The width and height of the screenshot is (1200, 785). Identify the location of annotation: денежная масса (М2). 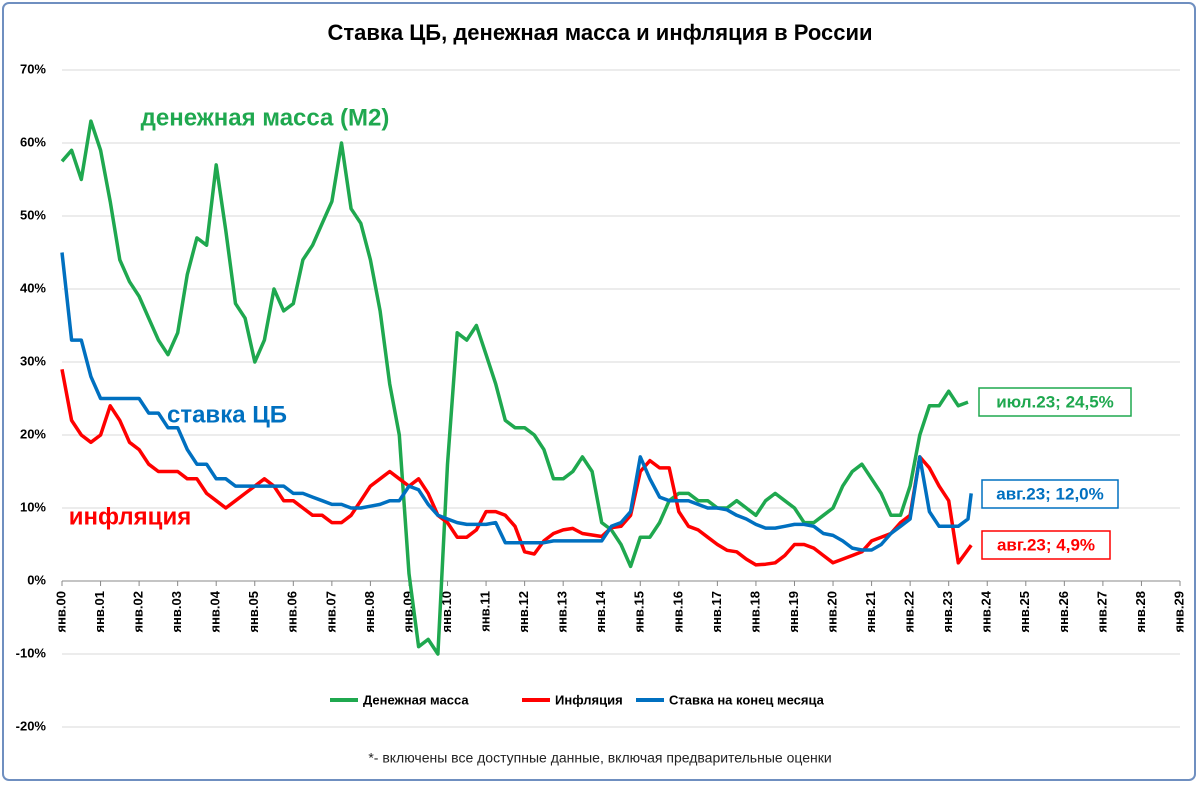
(265, 117).